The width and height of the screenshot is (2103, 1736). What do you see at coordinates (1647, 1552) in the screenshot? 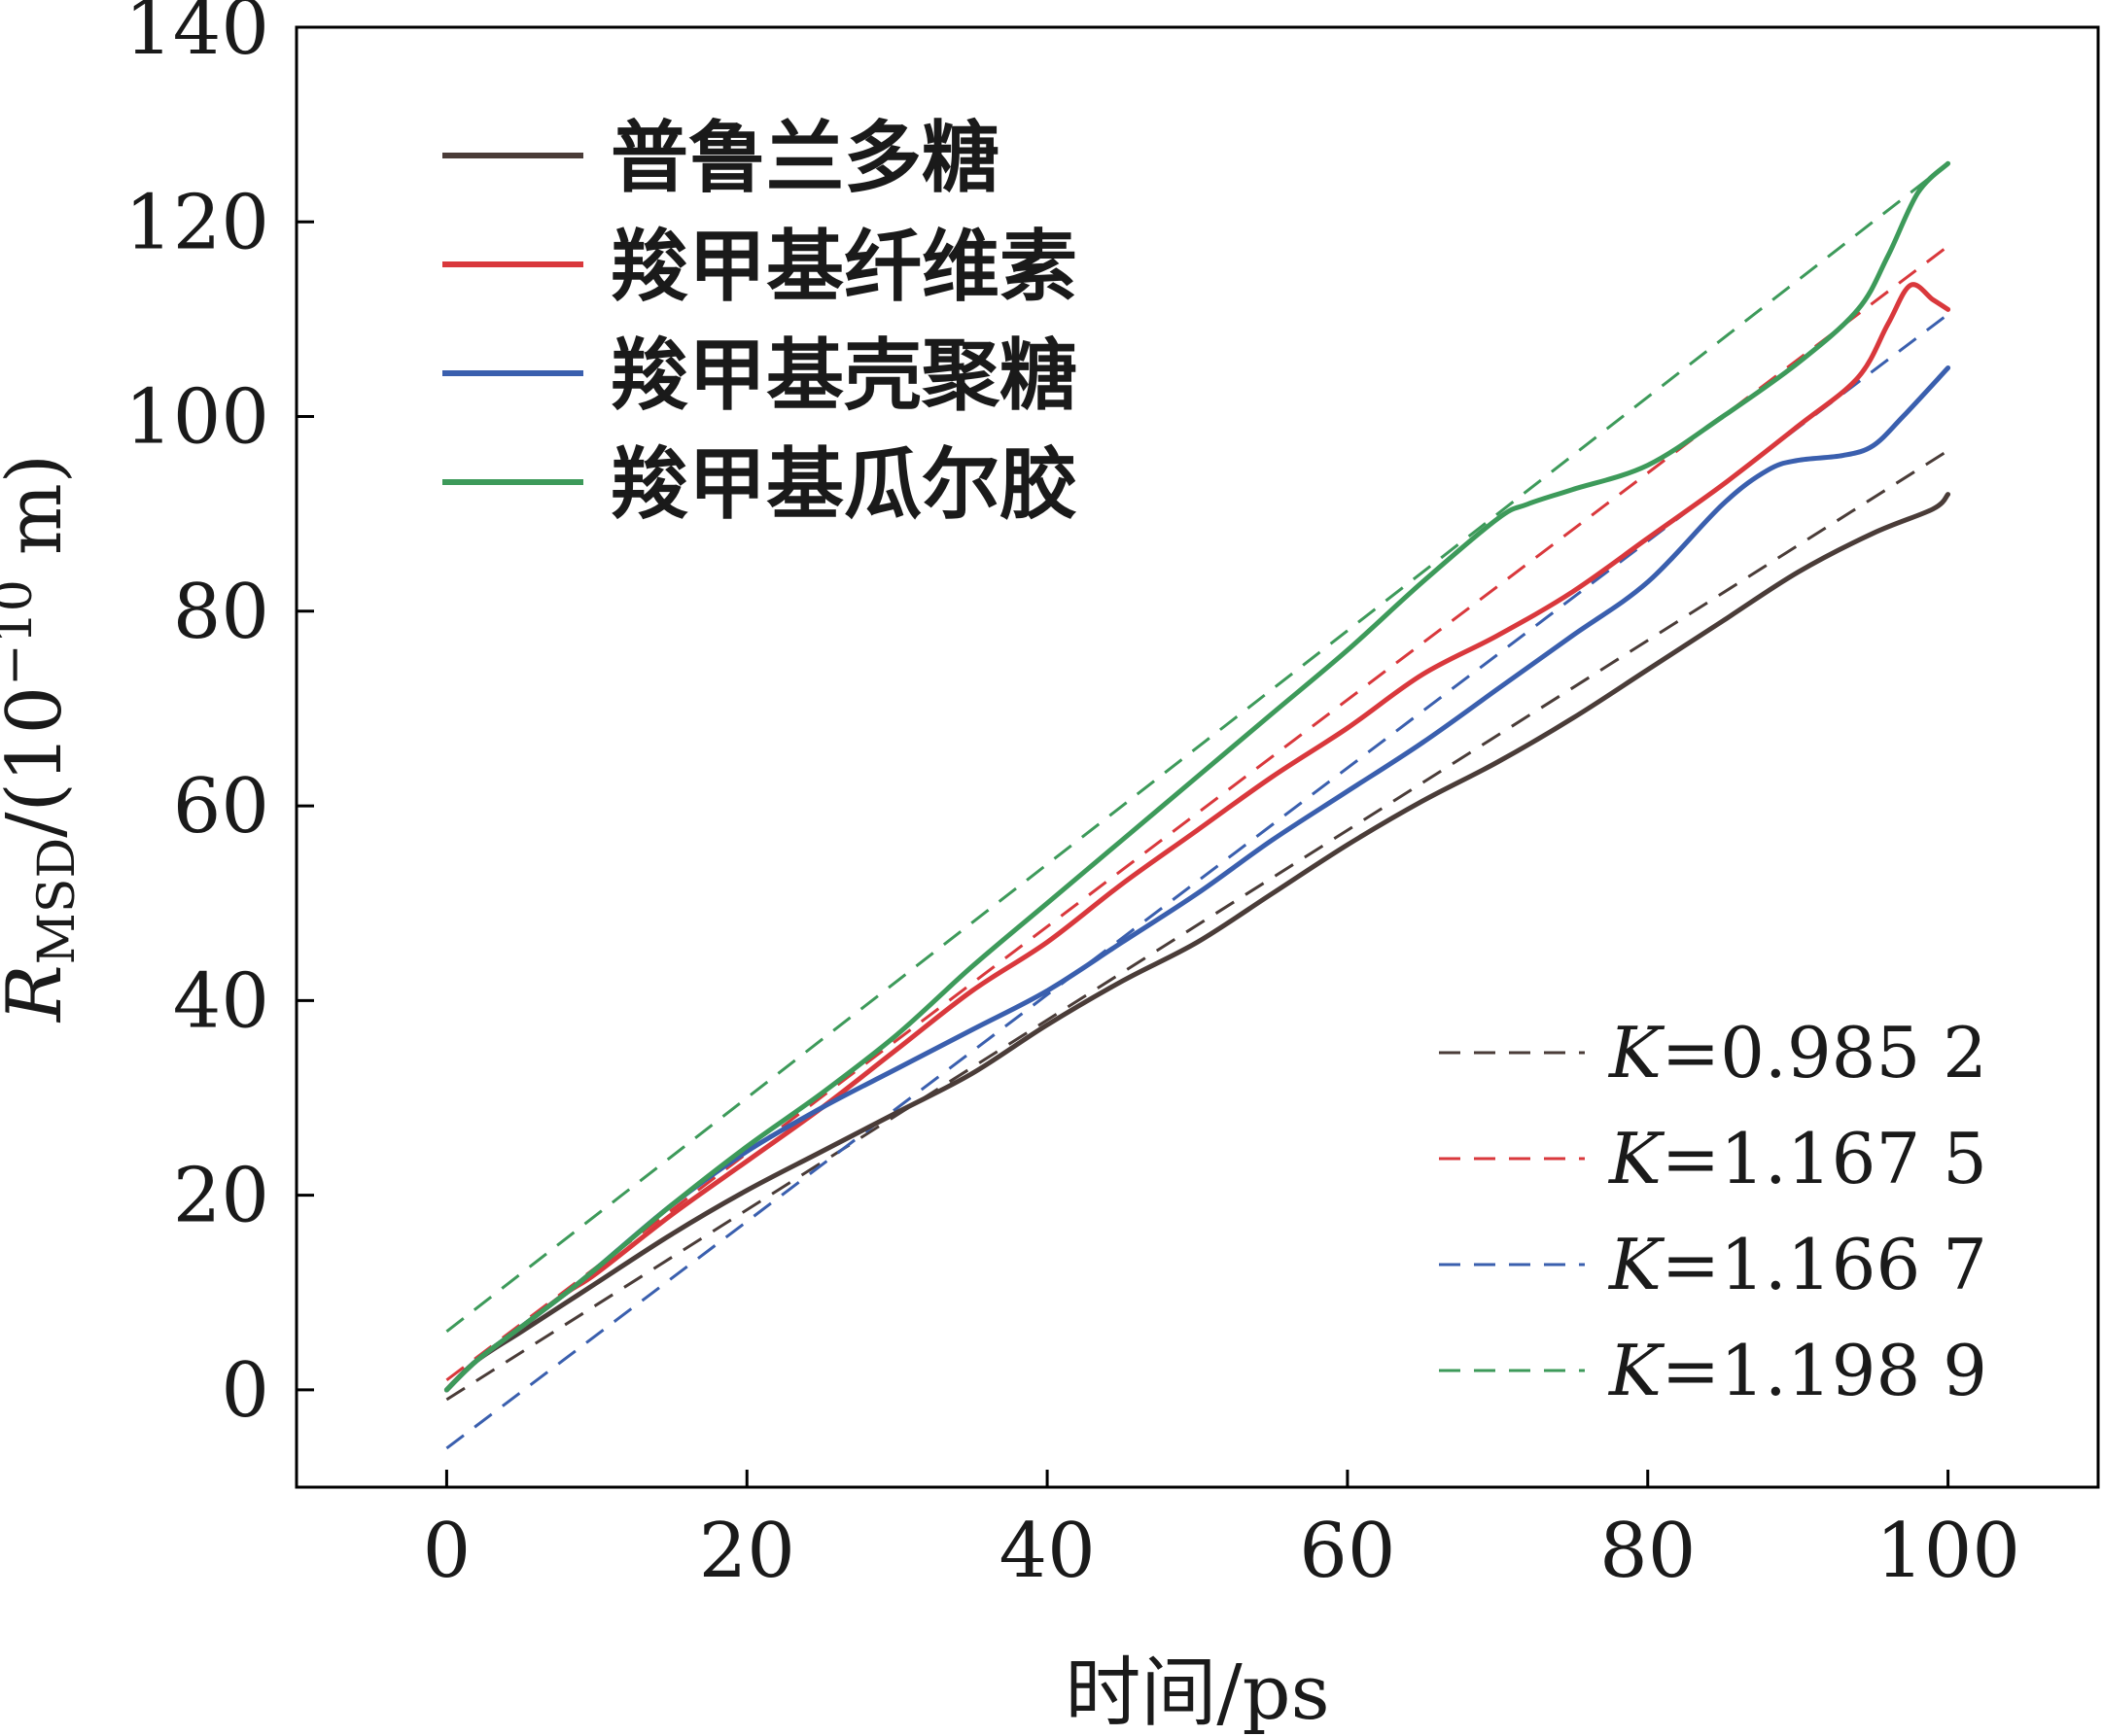
I see `x-tick-label: 80` at bounding box center [1647, 1552].